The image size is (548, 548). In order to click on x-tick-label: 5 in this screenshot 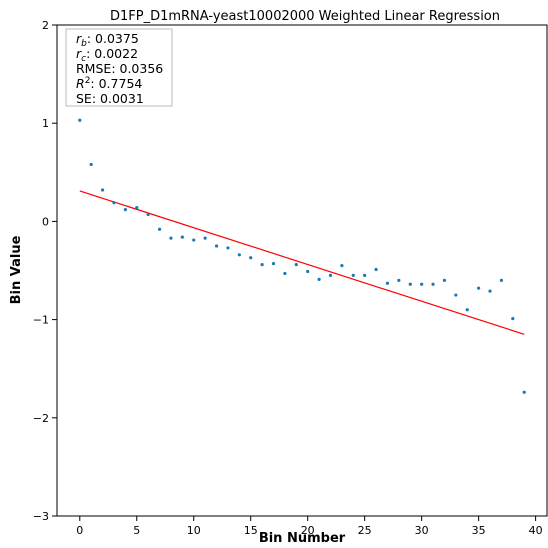, I will do `click(136, 530)`.